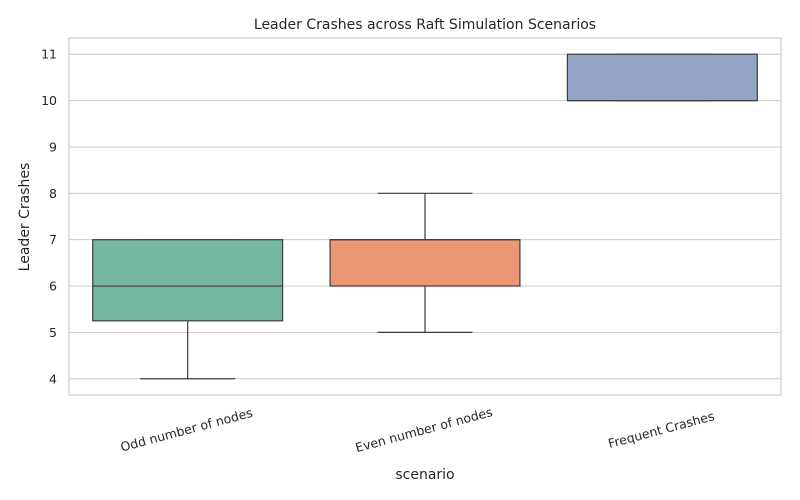 This screenshot has height=500, width=800. Describe the element at coordinates (53, 378) in the screenshot. I see `y-tick-label: 4` at that location.